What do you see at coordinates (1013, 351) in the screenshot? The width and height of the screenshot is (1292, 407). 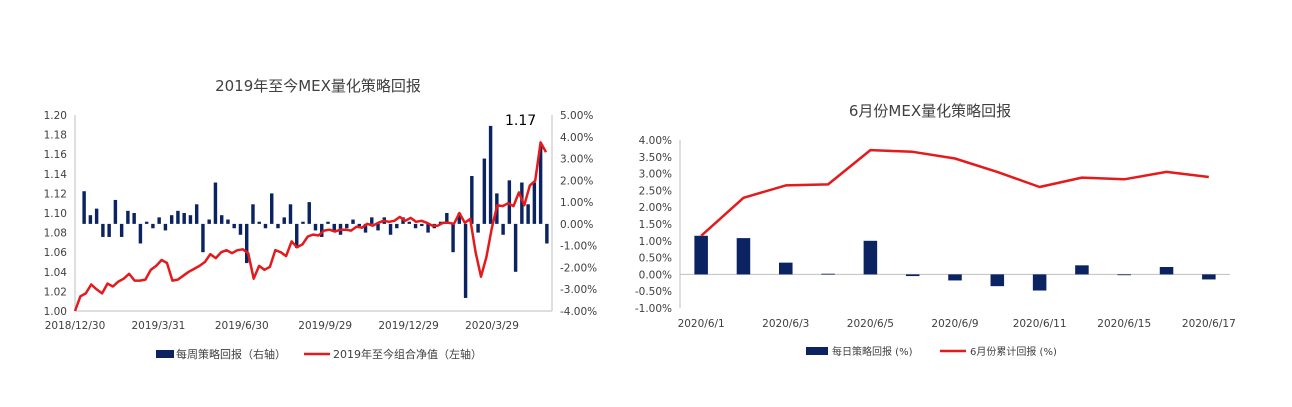 I see `legend-label-line: 6月份累计回报 (%)` at bounding box center [1013, 351].